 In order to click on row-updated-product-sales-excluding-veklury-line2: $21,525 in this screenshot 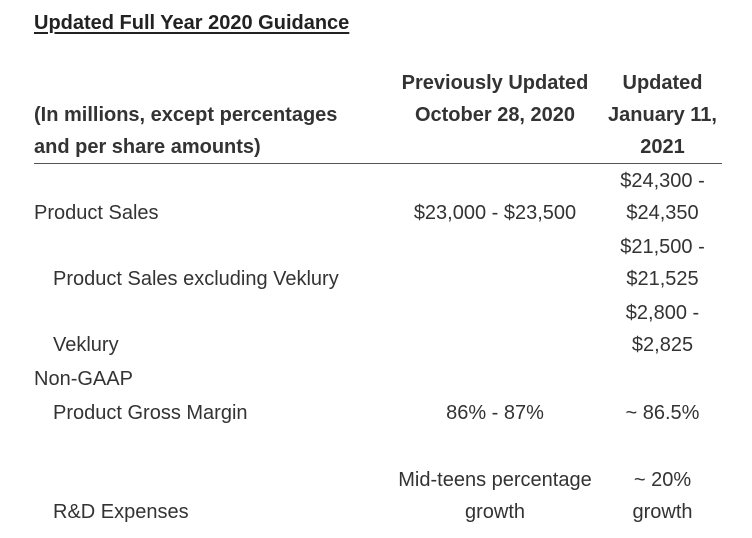, I will do `click(662, 279)`.